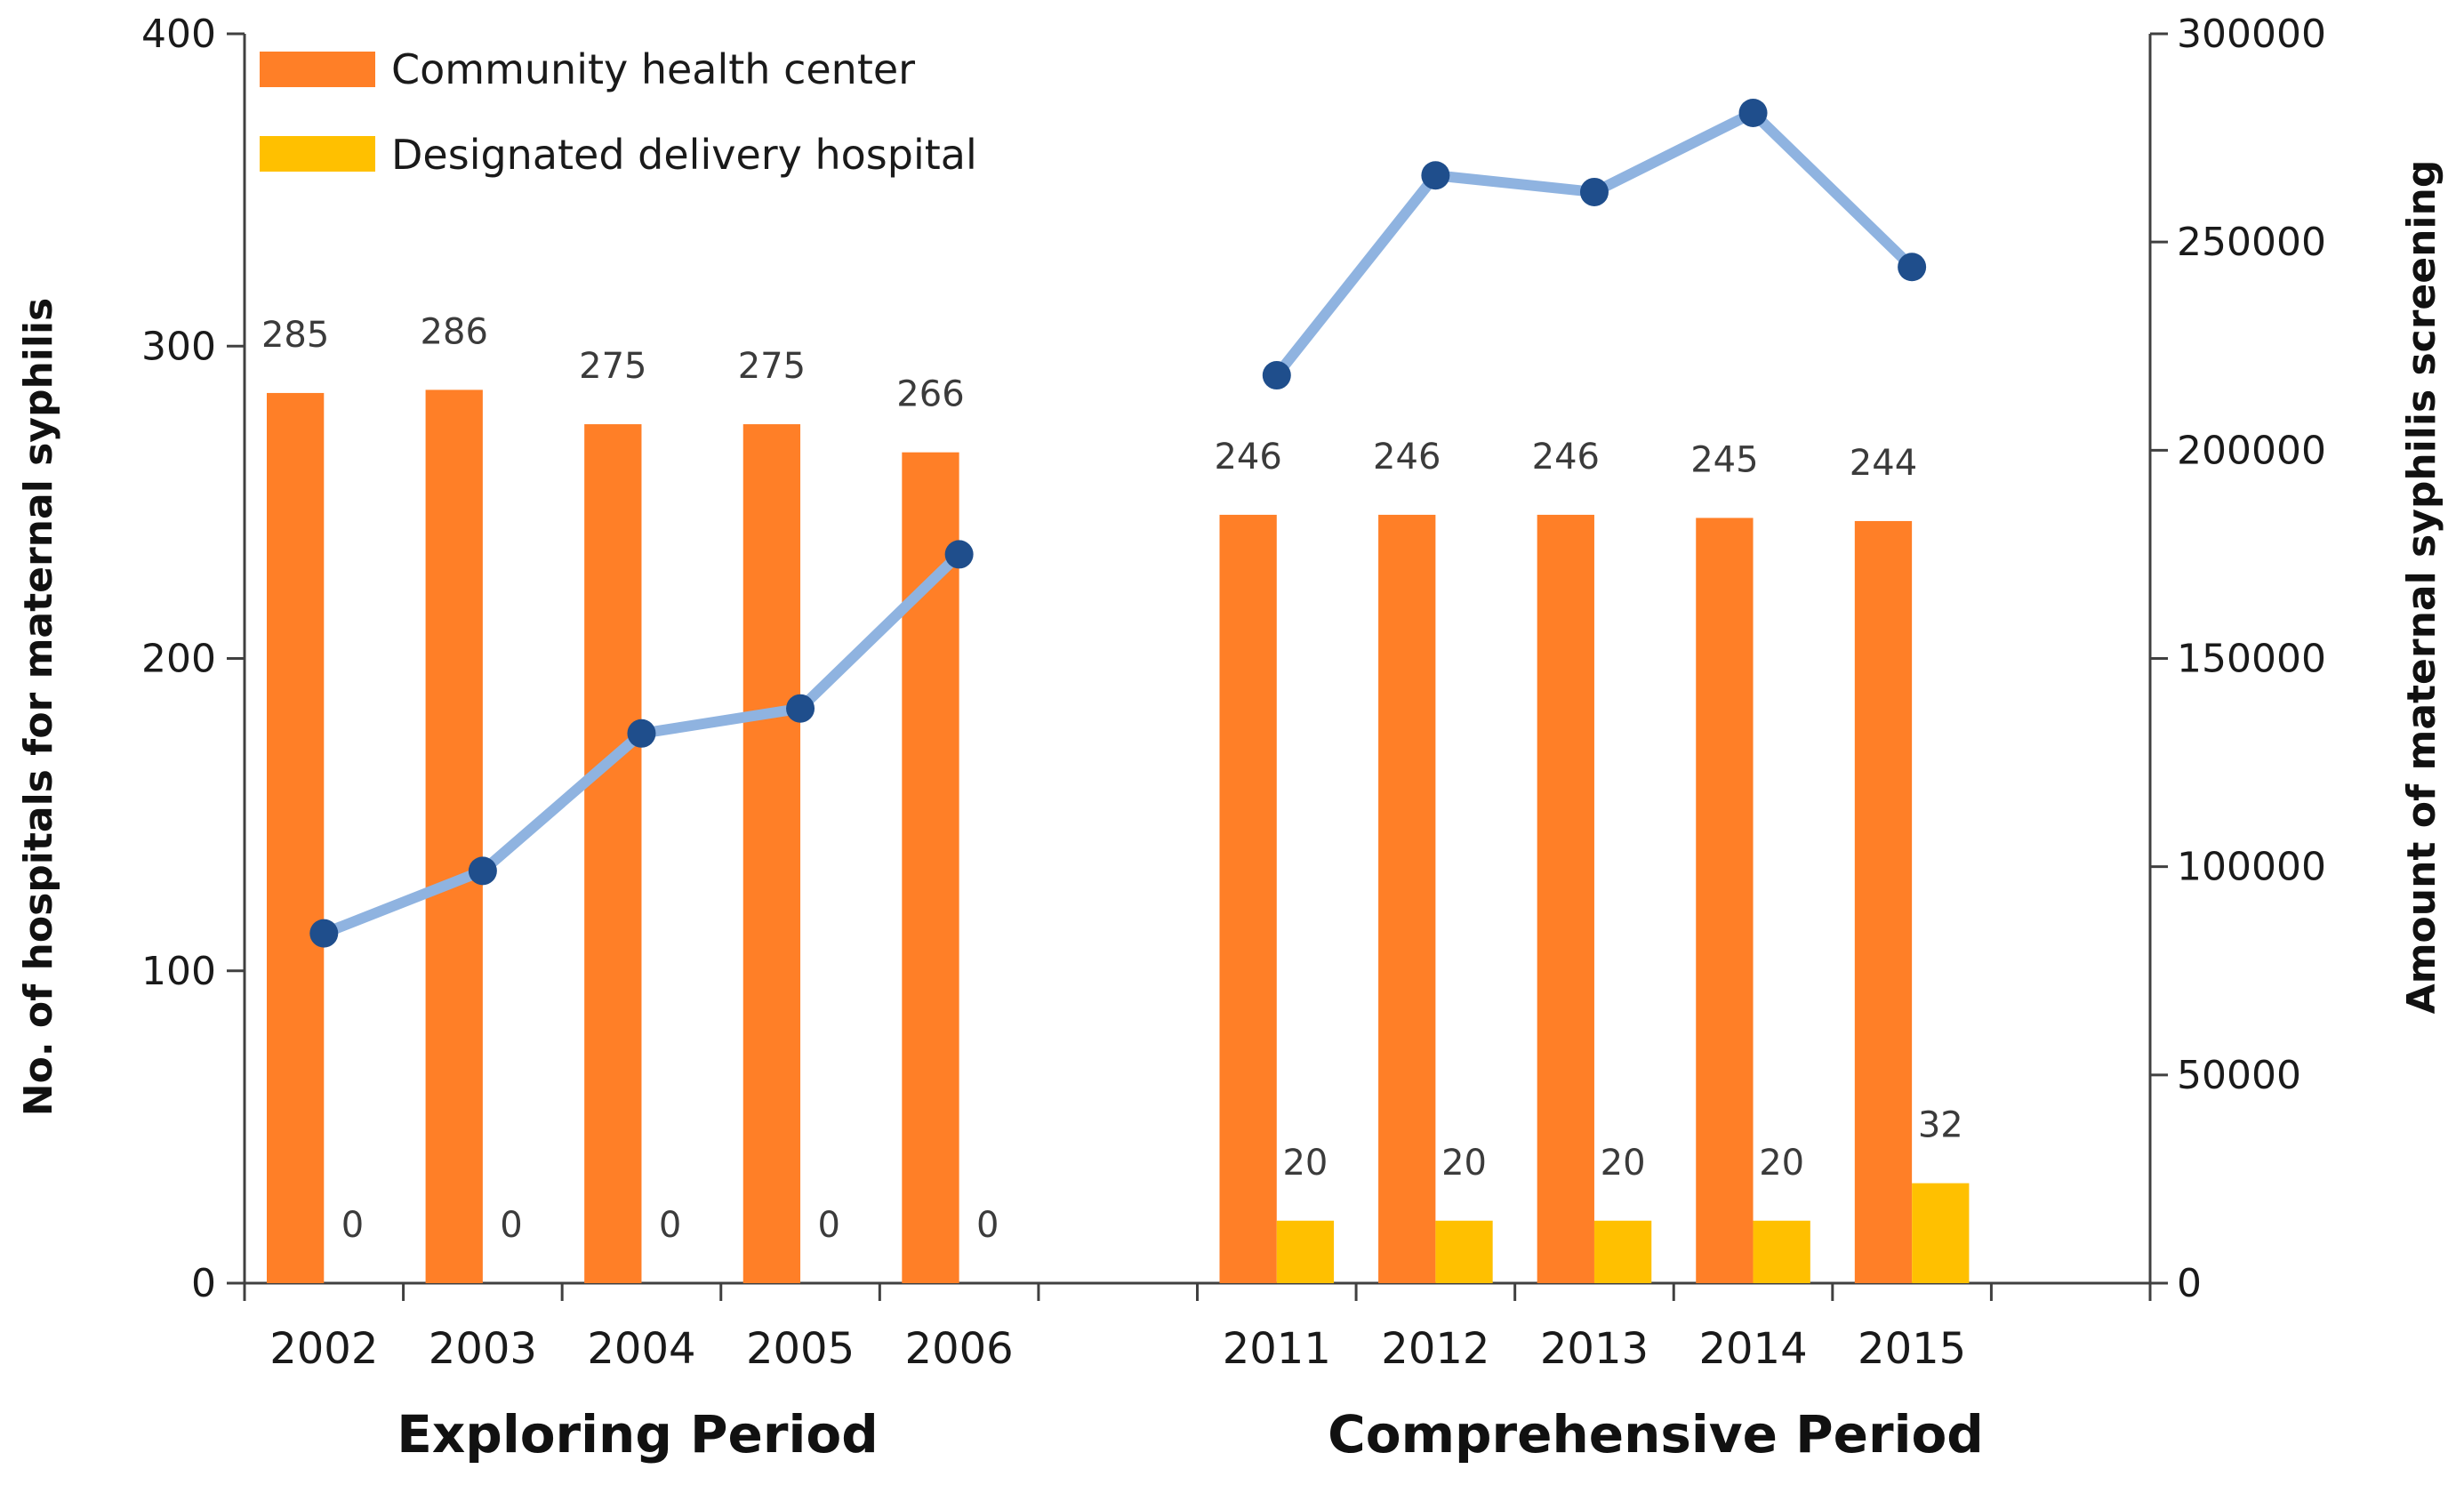 The image size is (2464, 1485). Describe the element at coordinates (454, 331) in the screenshot. I see `data-label-community: 286` at that location.